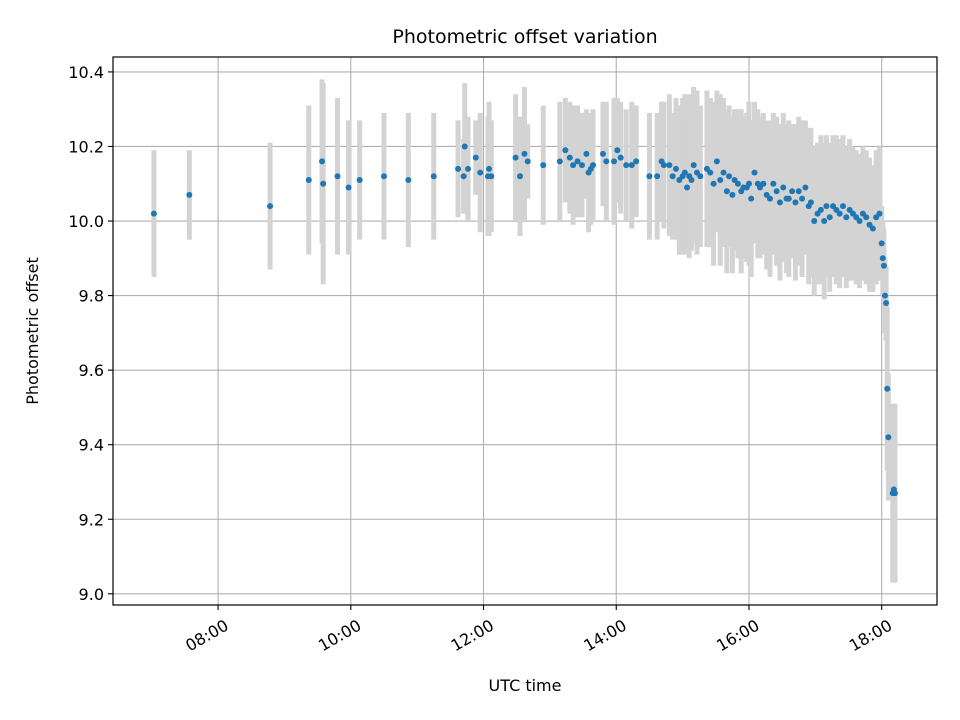  I want to click on y-axis: 9.0 9.2 9.4 9.6 9.8 10.0 10.2 10.4, so click(90, 333).